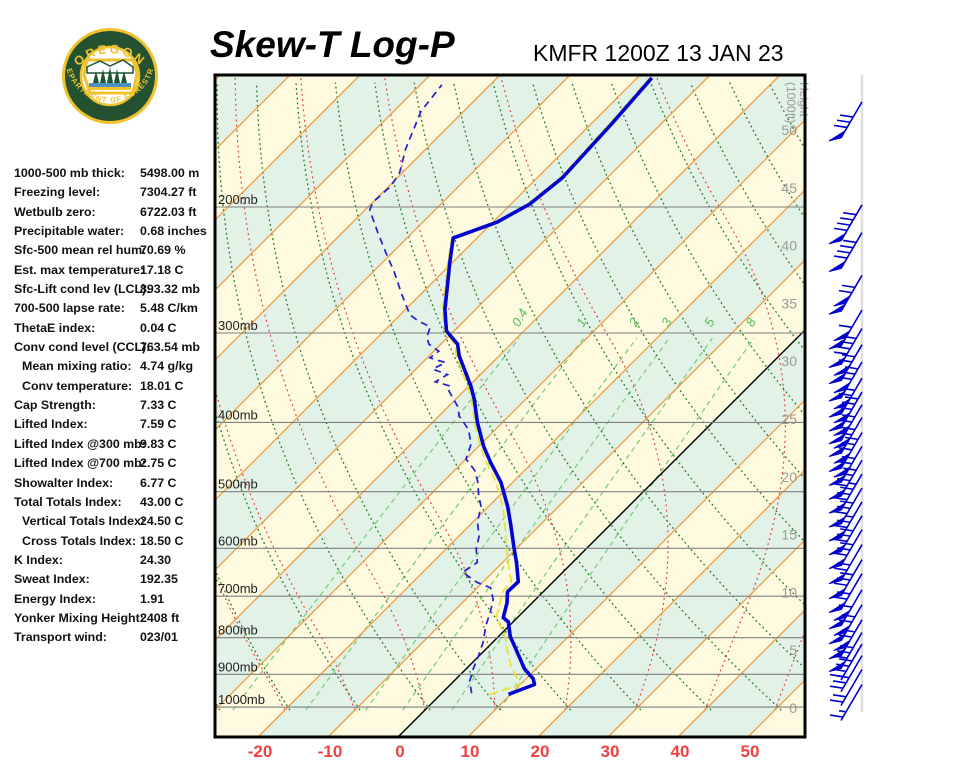 The height and width of the screenshot is (768, 960). I want to click on index-label: Sfc-500 mean rel hum:, so click(80, 250).